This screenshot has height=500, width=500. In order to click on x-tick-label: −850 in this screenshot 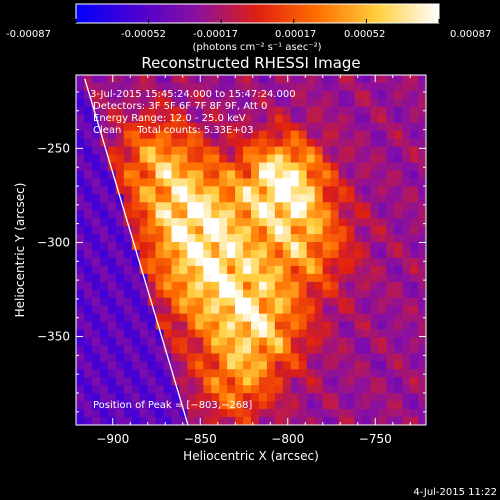, I will do `click(200, 439)`.